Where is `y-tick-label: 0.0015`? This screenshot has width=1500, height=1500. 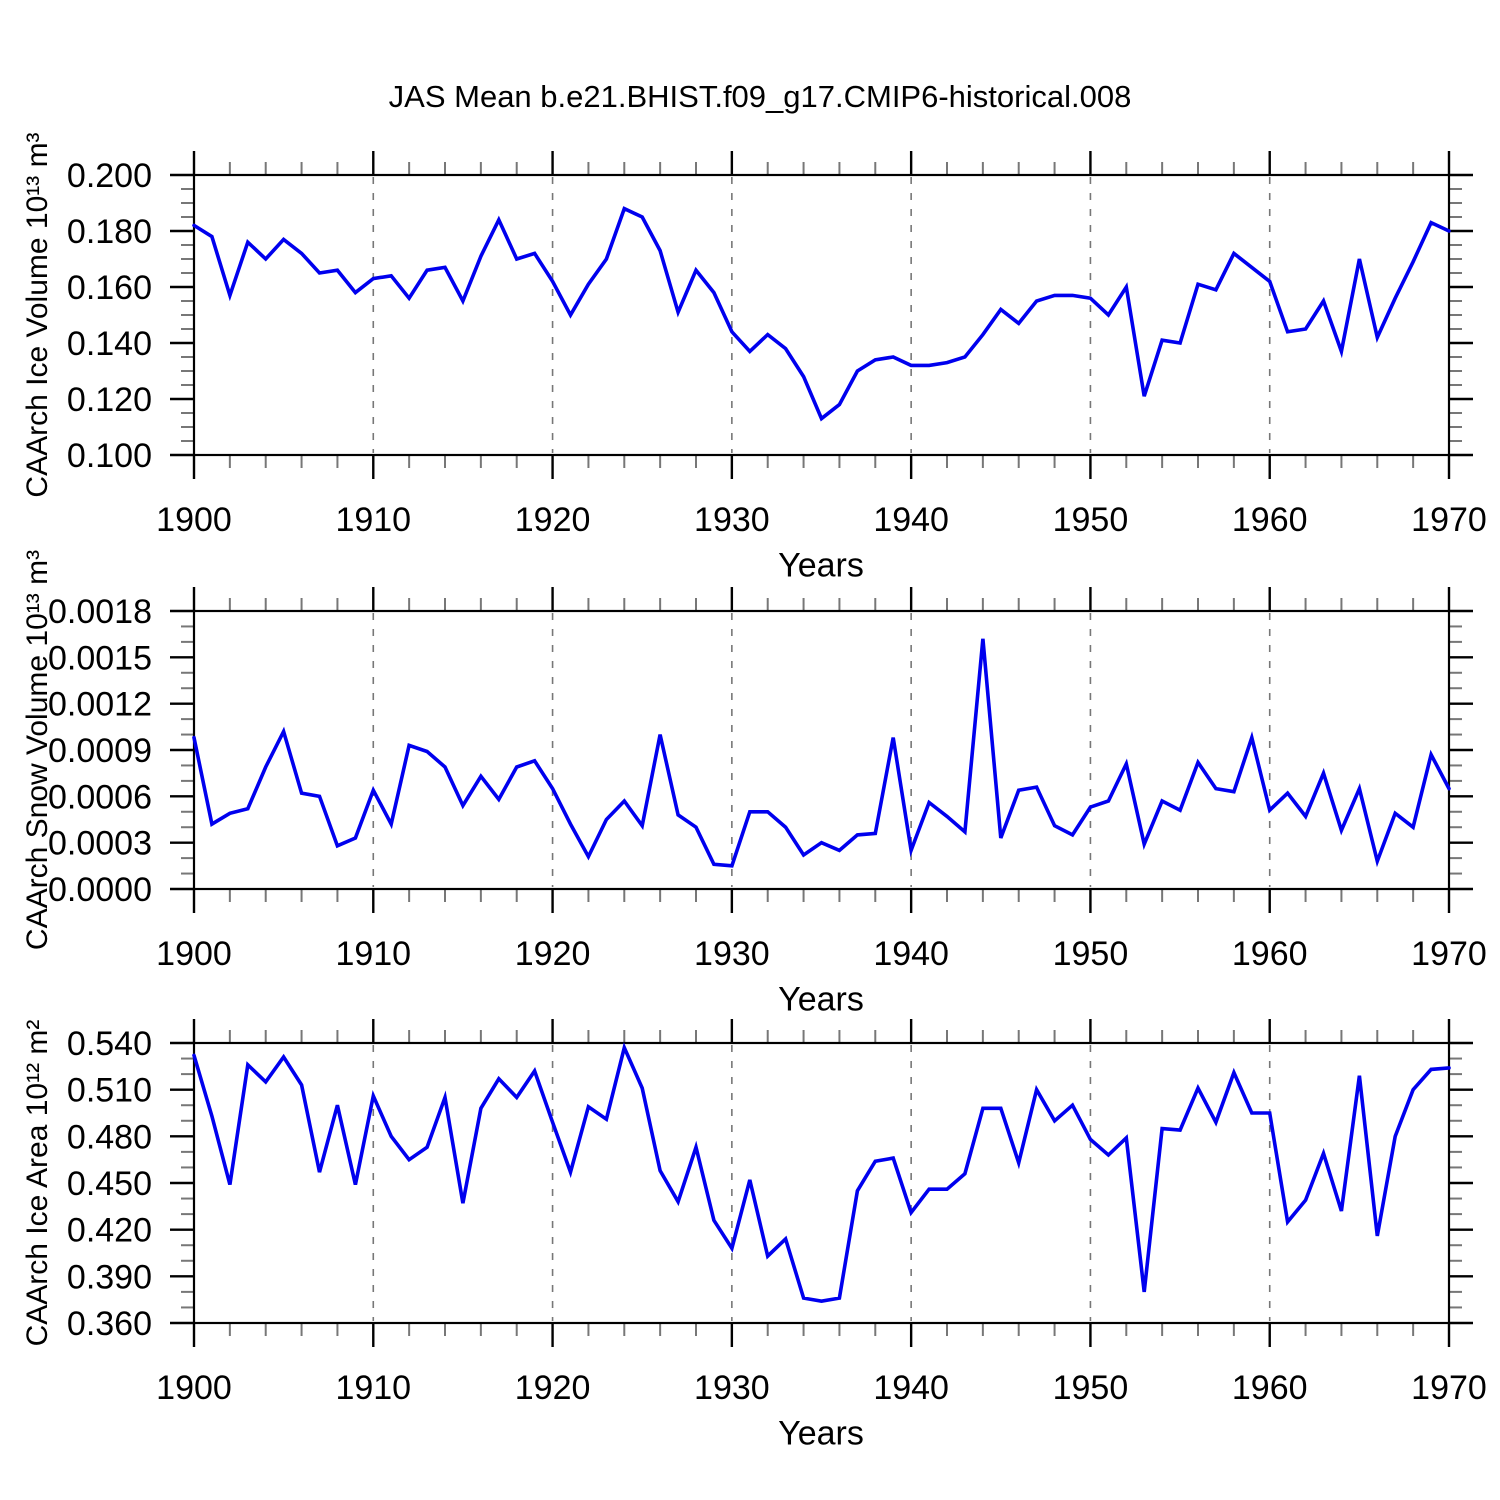
y-tick-label: 0.0015 is located at coordinates (100, 658).